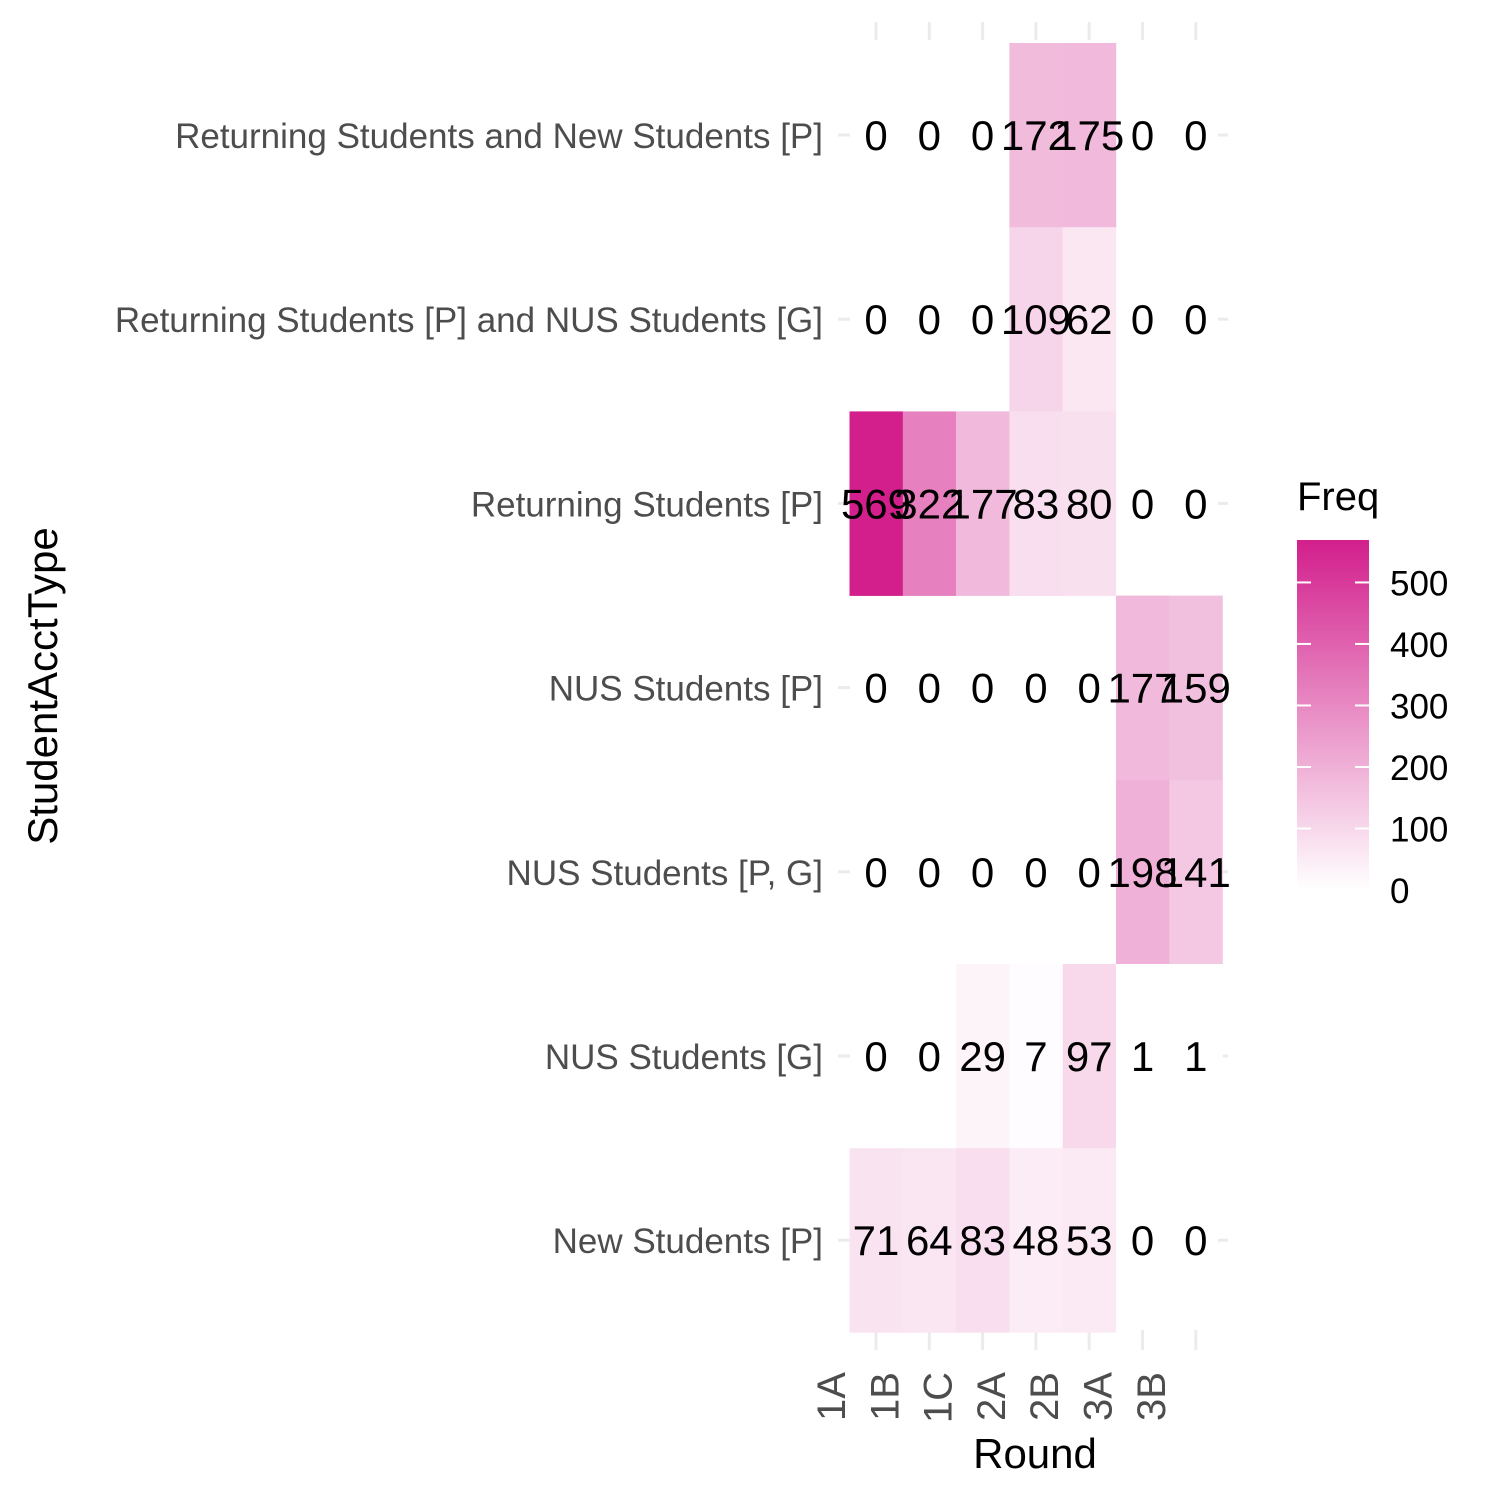  I want to click on x-tick-label: 1B, so click(885, 1396).